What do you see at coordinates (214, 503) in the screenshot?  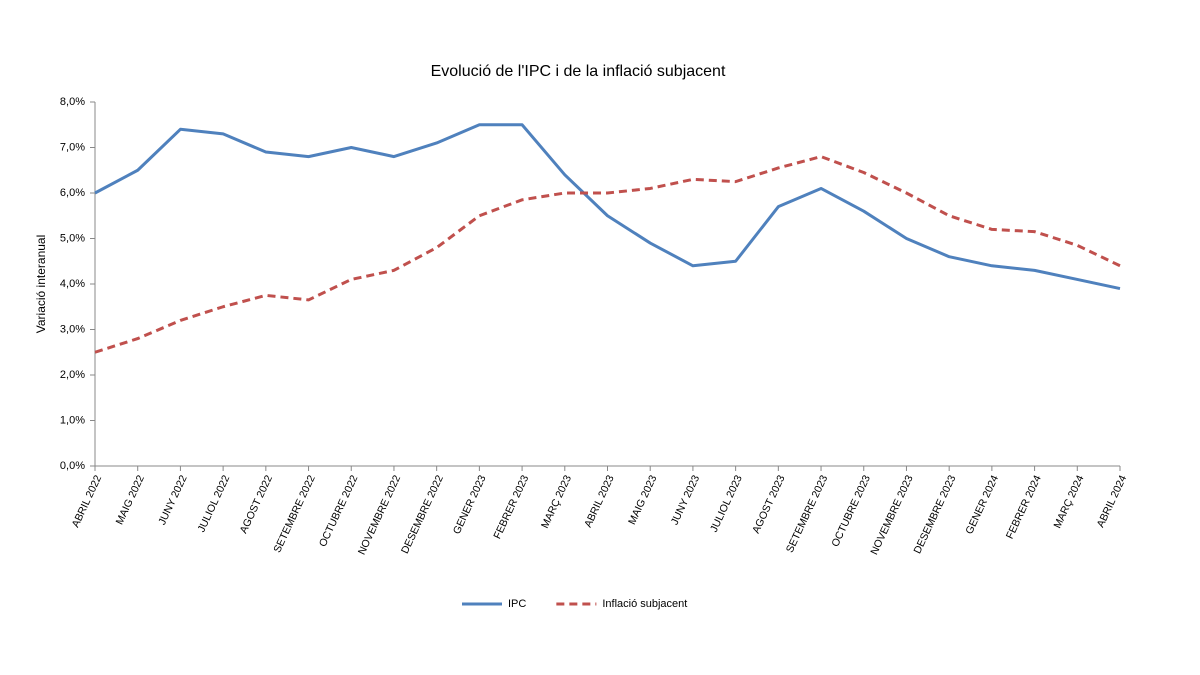 I see `x-tick-label: JULIOL 2022` at bounding box center [214, 503].